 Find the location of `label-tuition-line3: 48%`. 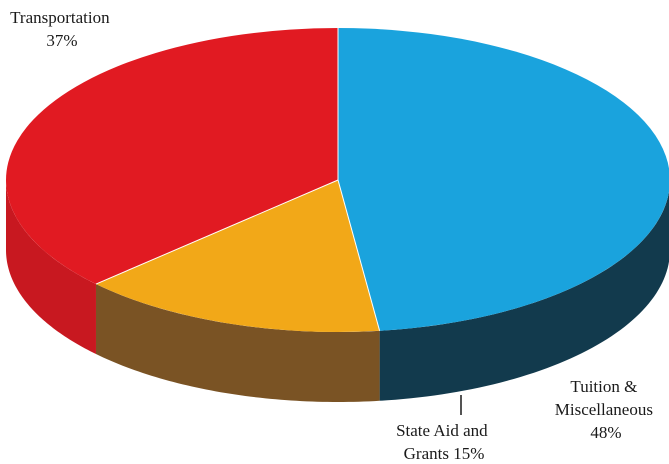

label-tuition-line3: 48% is located at coordinates (605, 432).